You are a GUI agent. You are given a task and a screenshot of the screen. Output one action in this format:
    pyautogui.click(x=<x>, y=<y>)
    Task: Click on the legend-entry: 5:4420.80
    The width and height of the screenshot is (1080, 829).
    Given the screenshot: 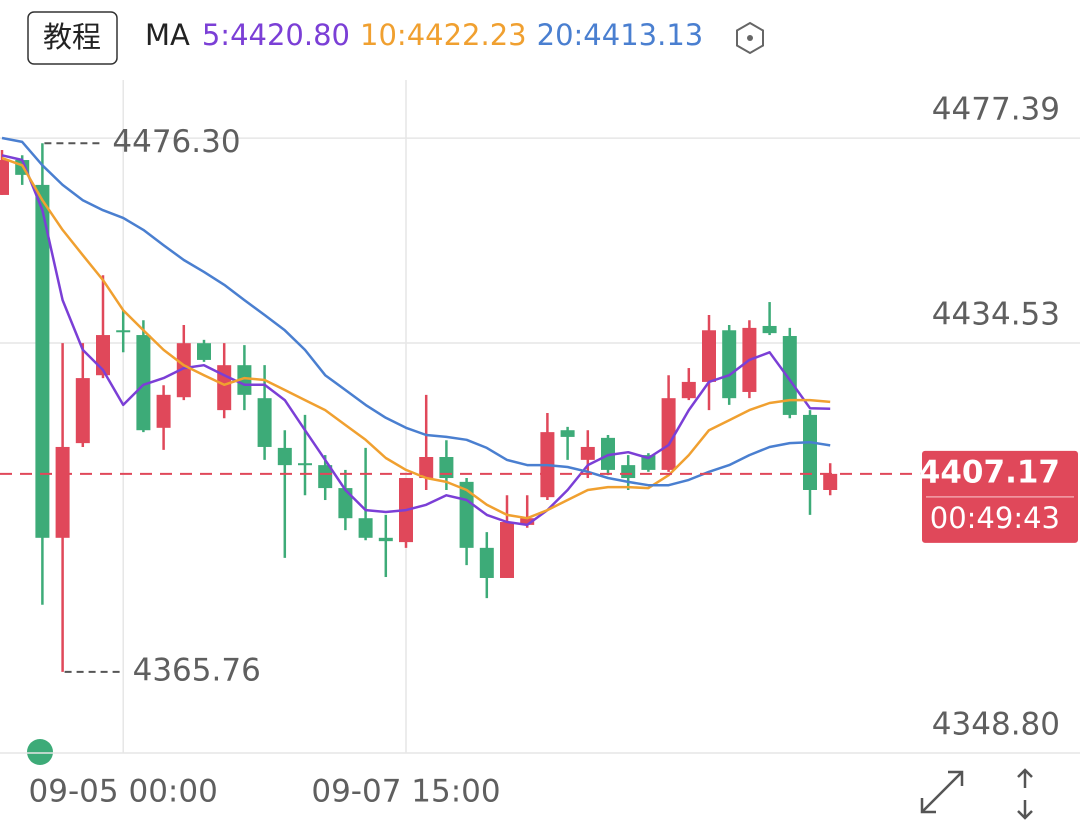 What is the action you would take?
    pyautogui.click(x=276, y=35)
    